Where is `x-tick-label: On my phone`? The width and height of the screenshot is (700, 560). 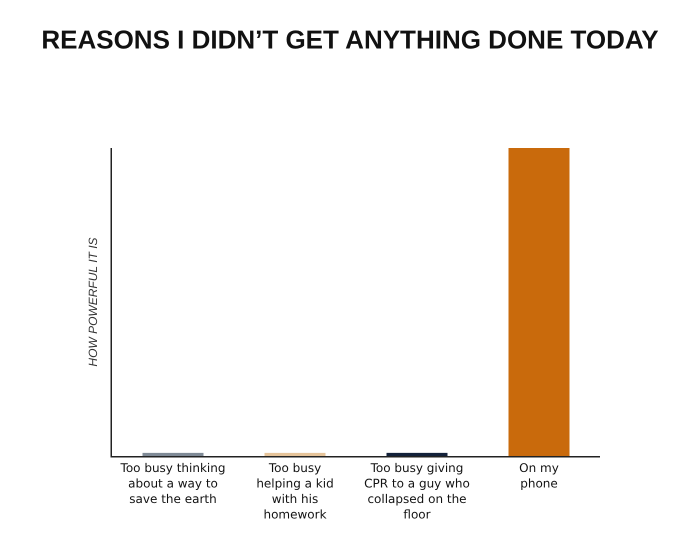 x-tick-label: On my phone is located at coordinates (539, 475).